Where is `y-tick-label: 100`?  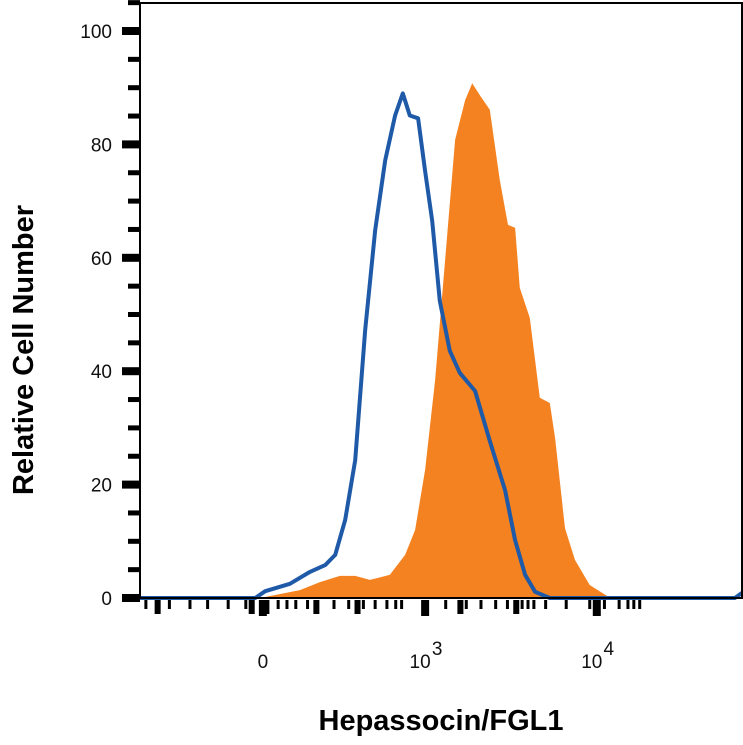 y-tick-label: 100 is located at coordinates (96, 32).